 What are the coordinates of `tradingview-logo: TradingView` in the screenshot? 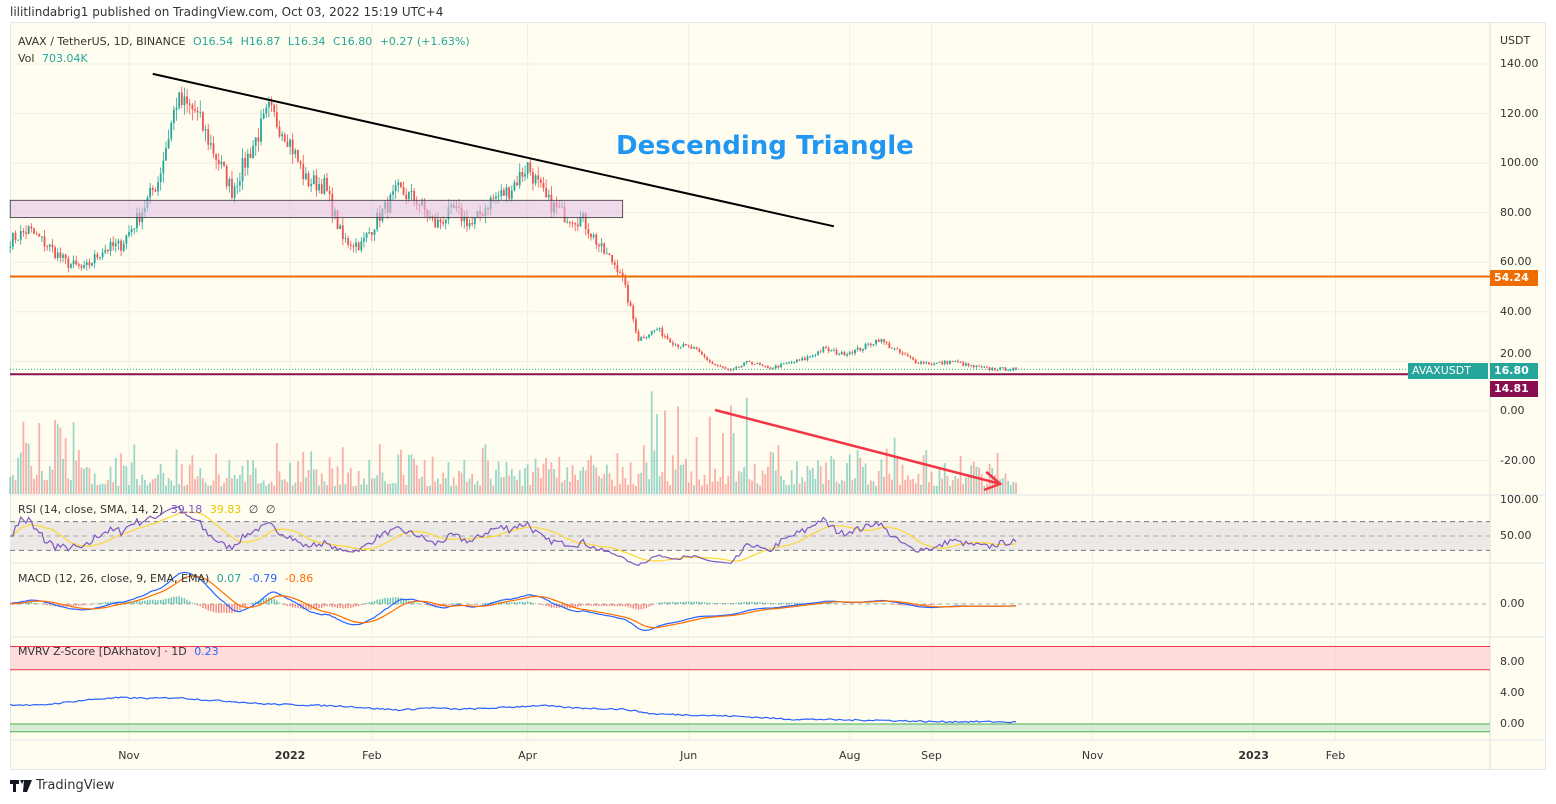 It's located at (62, 785).